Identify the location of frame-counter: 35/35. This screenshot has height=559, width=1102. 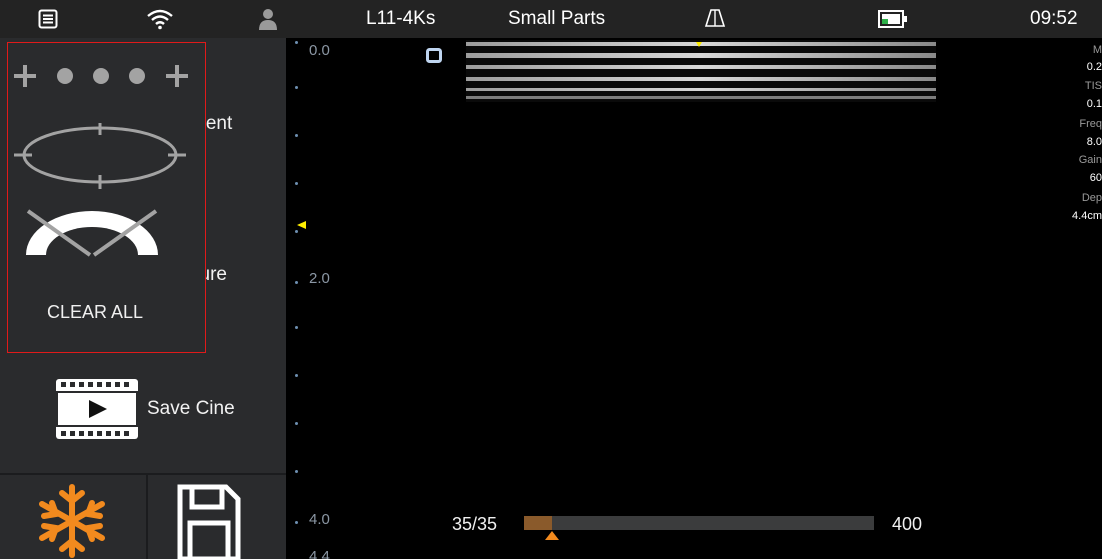
(475, 524).